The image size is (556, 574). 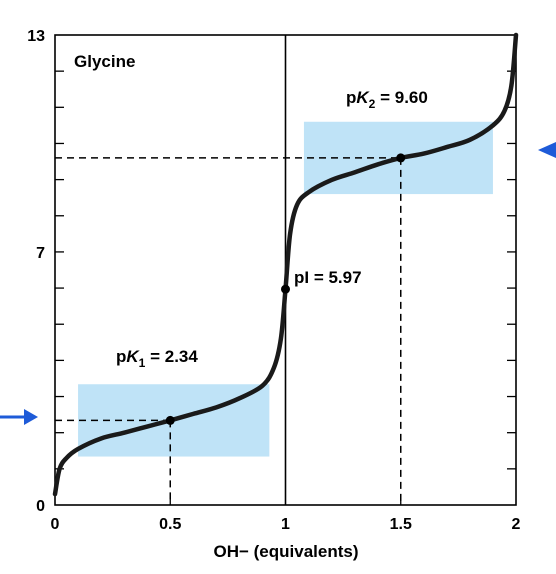 I want to click on x-tick-label: 2, so click(x=516, y=524).